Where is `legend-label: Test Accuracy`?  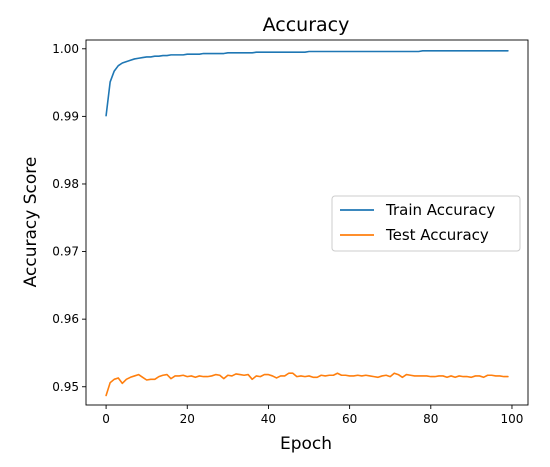
legend-label: Test Accuracy is located at coordinates (437, 235).